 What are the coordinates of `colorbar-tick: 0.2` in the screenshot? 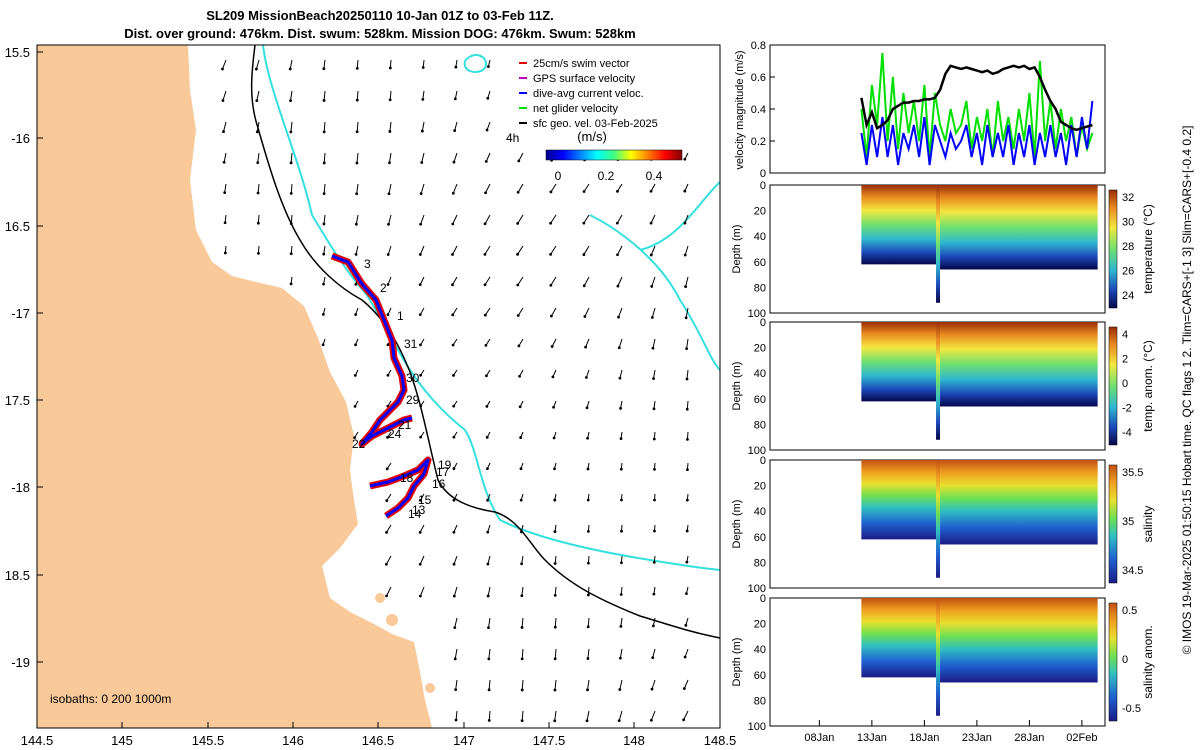 It's located at (606, 176).